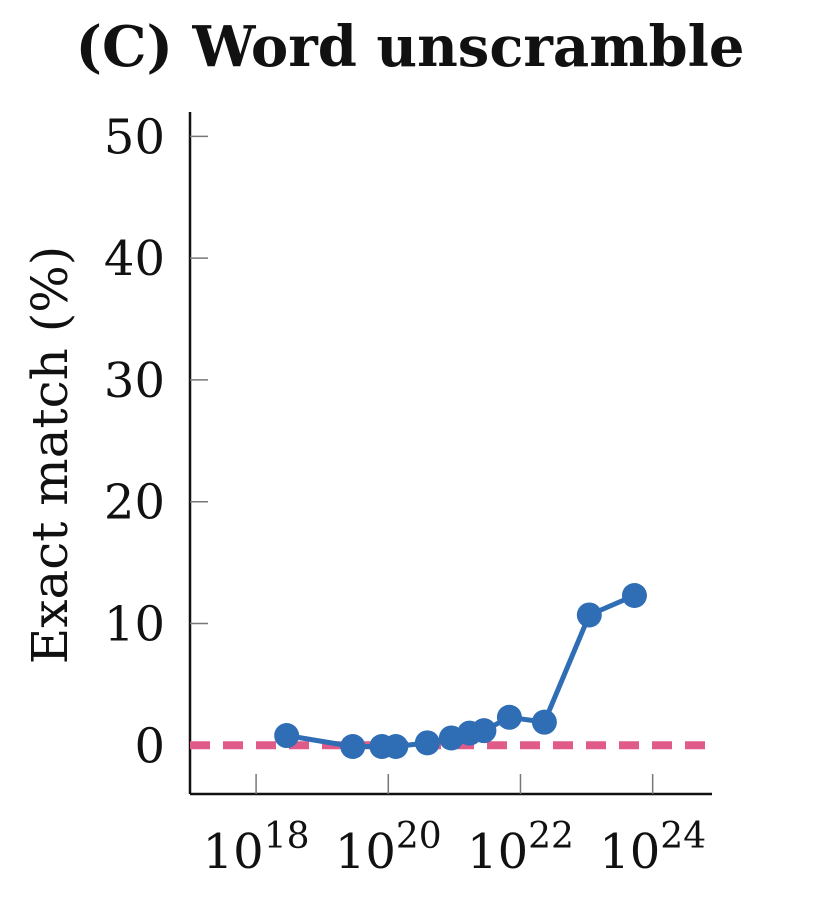 The width and height of the screenshot is (820, 912). I want to click on y-tick-label: 40, so click(134, 259).